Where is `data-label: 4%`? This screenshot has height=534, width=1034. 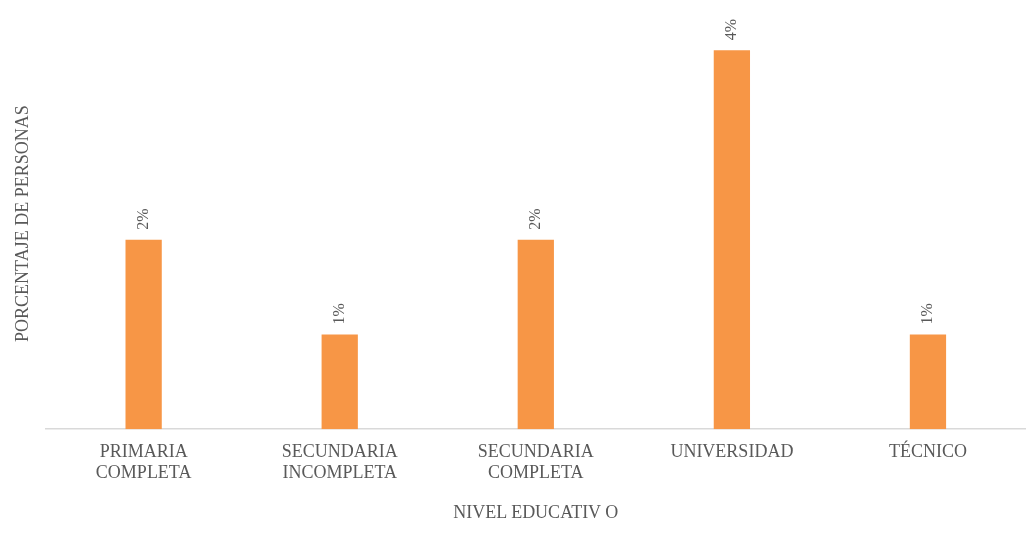 data-label: 4% is located at coordinates (731, 29).